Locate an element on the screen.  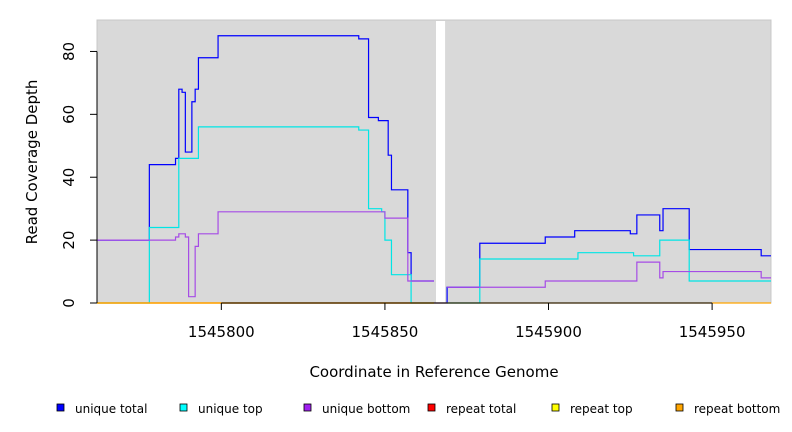
x-axis-title: Coordinate in Reference Genome is located at coordinates (433, 372).